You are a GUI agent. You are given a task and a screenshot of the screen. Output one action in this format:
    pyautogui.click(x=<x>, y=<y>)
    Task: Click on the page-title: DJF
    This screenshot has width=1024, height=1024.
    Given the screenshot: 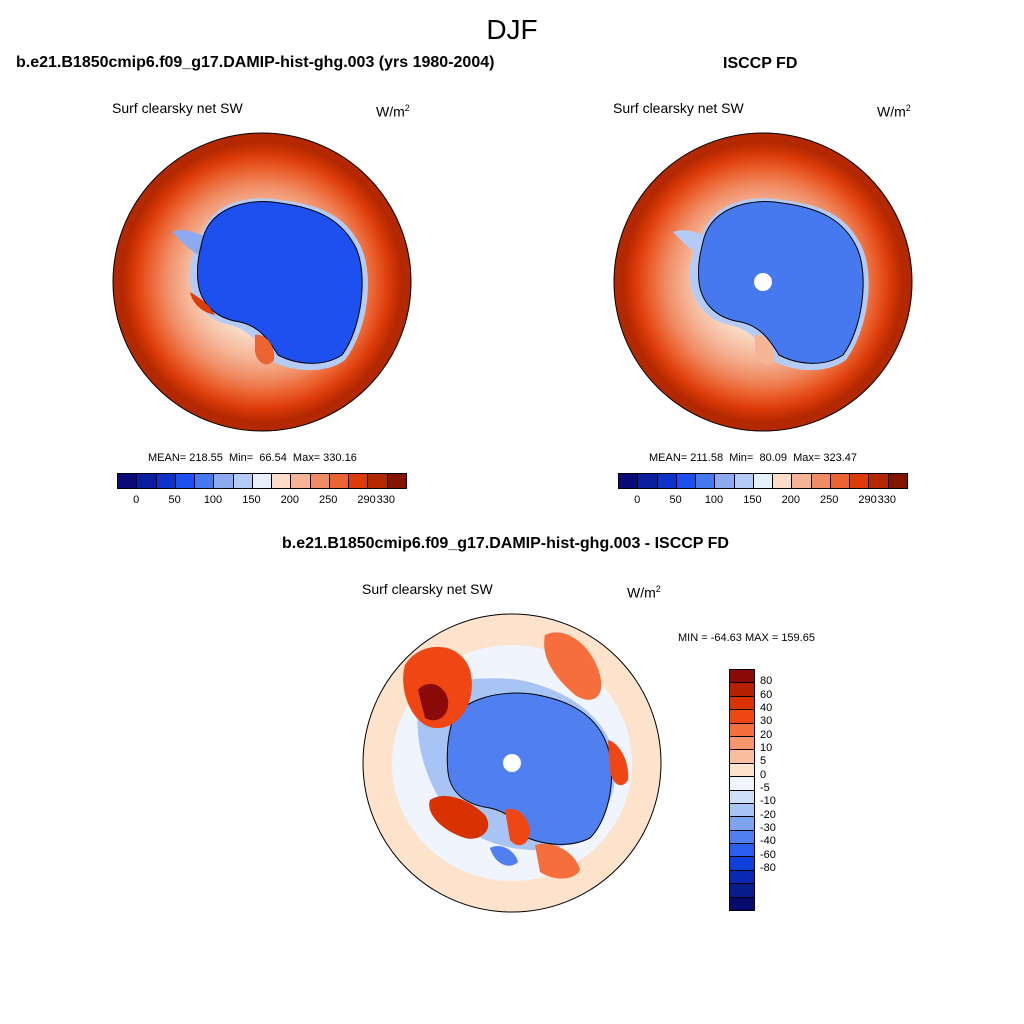 What is the action you would take?
    pyautogui.click(x=512, y=29)
    